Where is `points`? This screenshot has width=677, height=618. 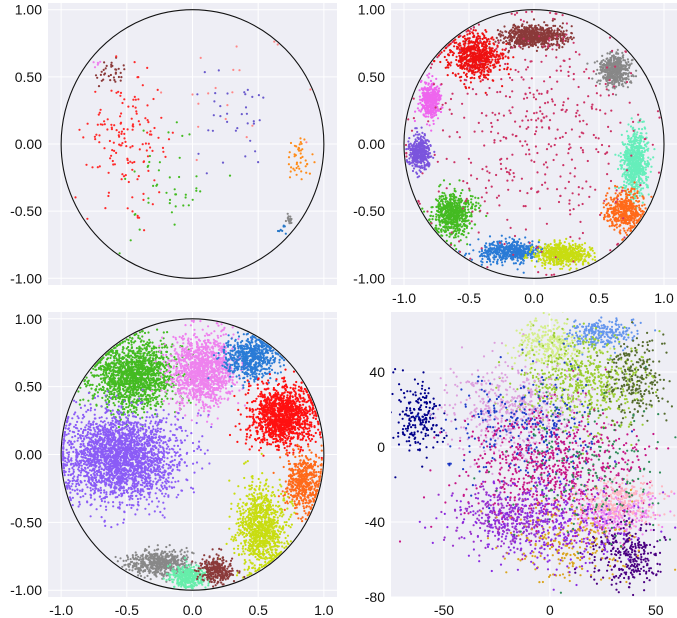 points is located at coordinates (195, 147).